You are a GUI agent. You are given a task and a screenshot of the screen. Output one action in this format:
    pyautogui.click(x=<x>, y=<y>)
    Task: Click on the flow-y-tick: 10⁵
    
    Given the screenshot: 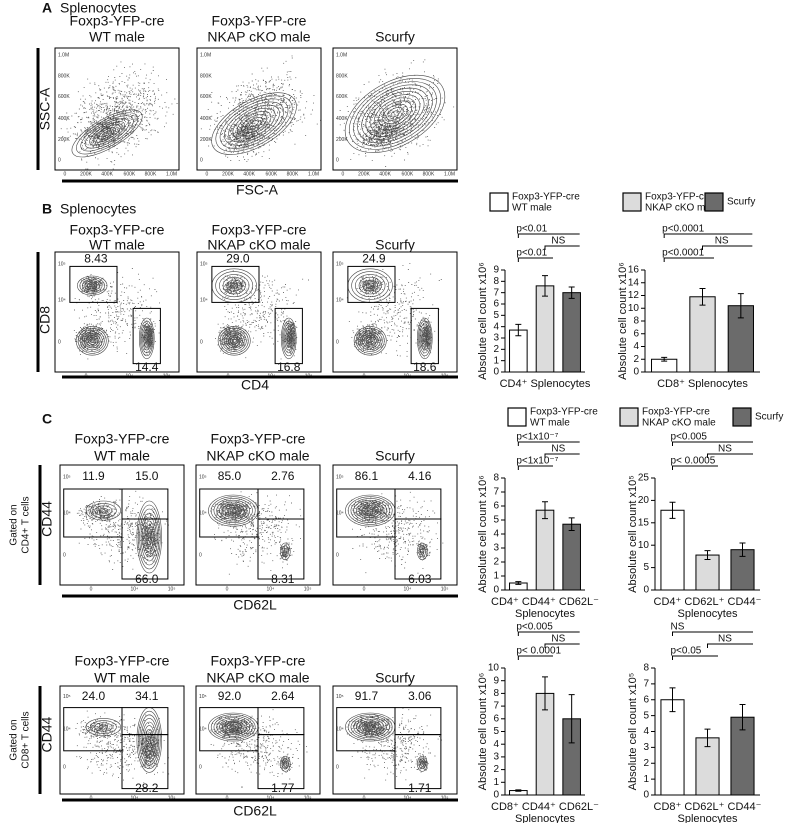 What is the action you would take?
    pyautogui.click(x=203, y=477)
    